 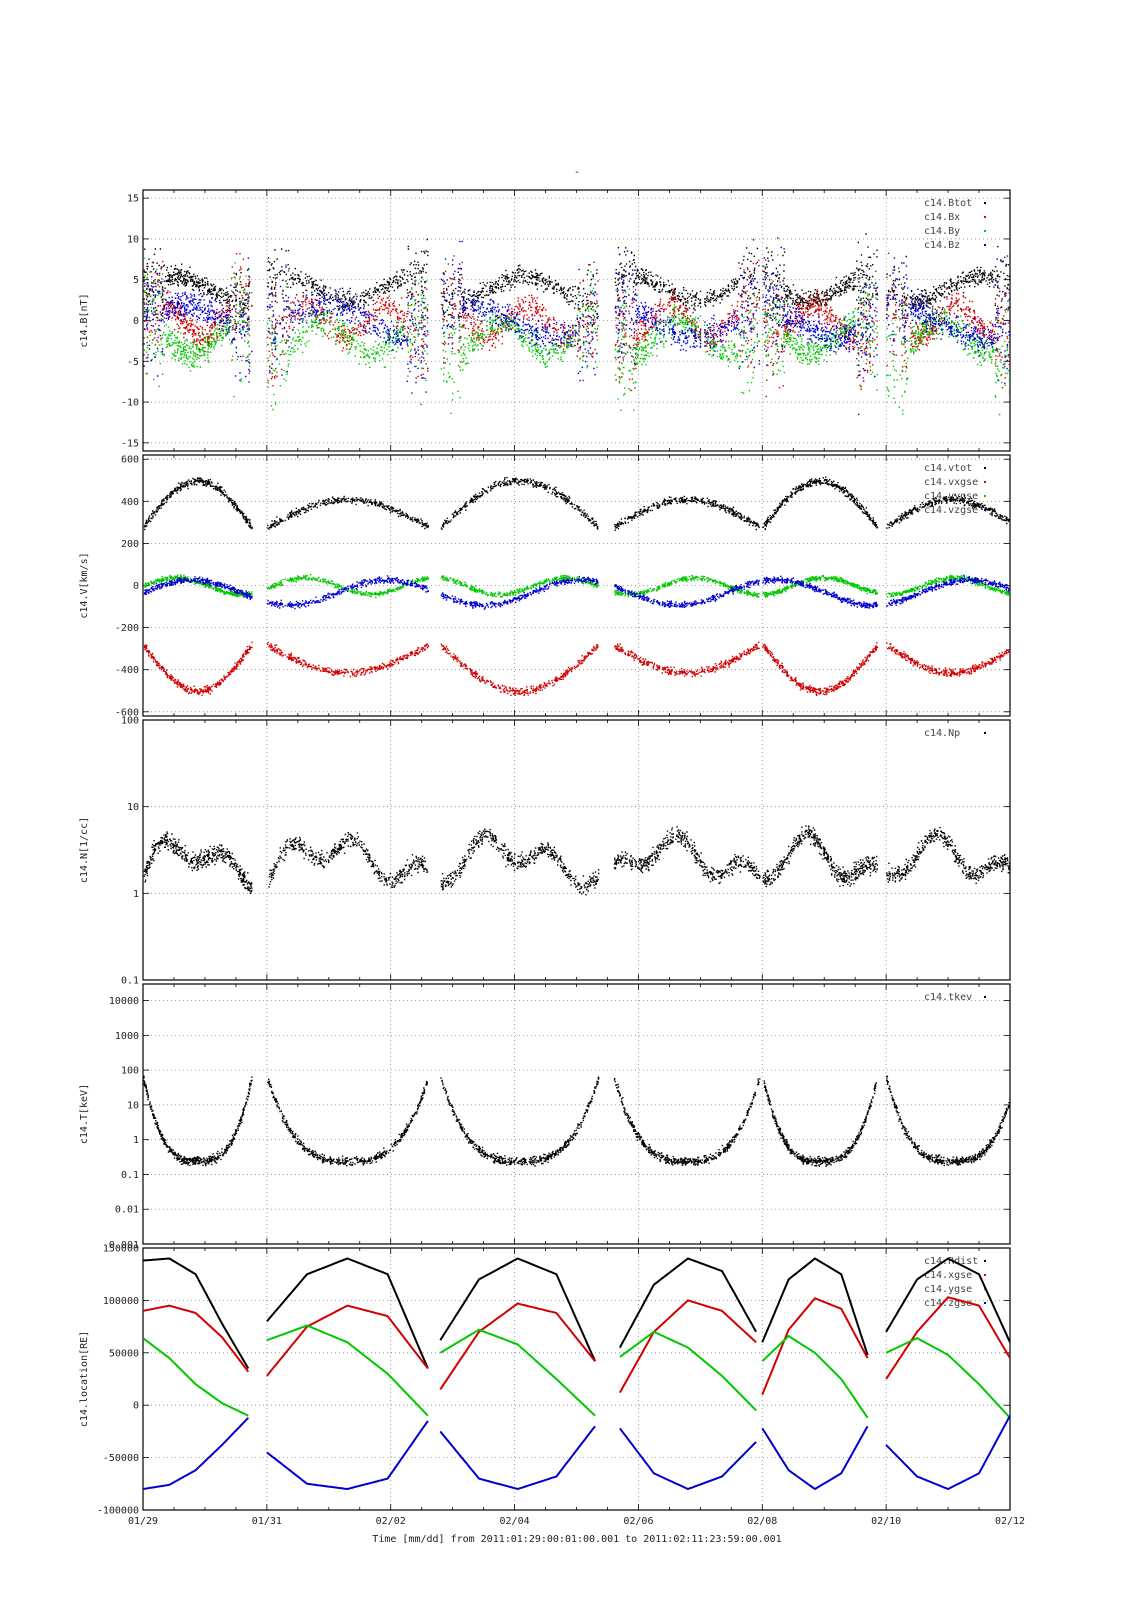 What do you see at coordinates (948, 1289) in the screenshot?
I see `legend-entry: c14.ygse` at bounding box center [948, 1289].